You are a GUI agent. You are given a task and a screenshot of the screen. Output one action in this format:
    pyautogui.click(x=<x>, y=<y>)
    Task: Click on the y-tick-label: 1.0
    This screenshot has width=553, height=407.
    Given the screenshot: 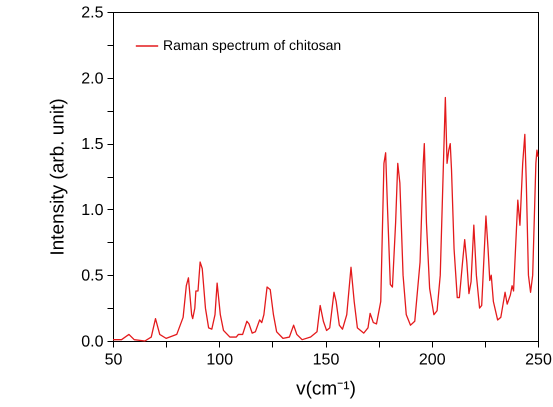 What is the action you would take?
    pyautogui.click(x=92, y=210)
    